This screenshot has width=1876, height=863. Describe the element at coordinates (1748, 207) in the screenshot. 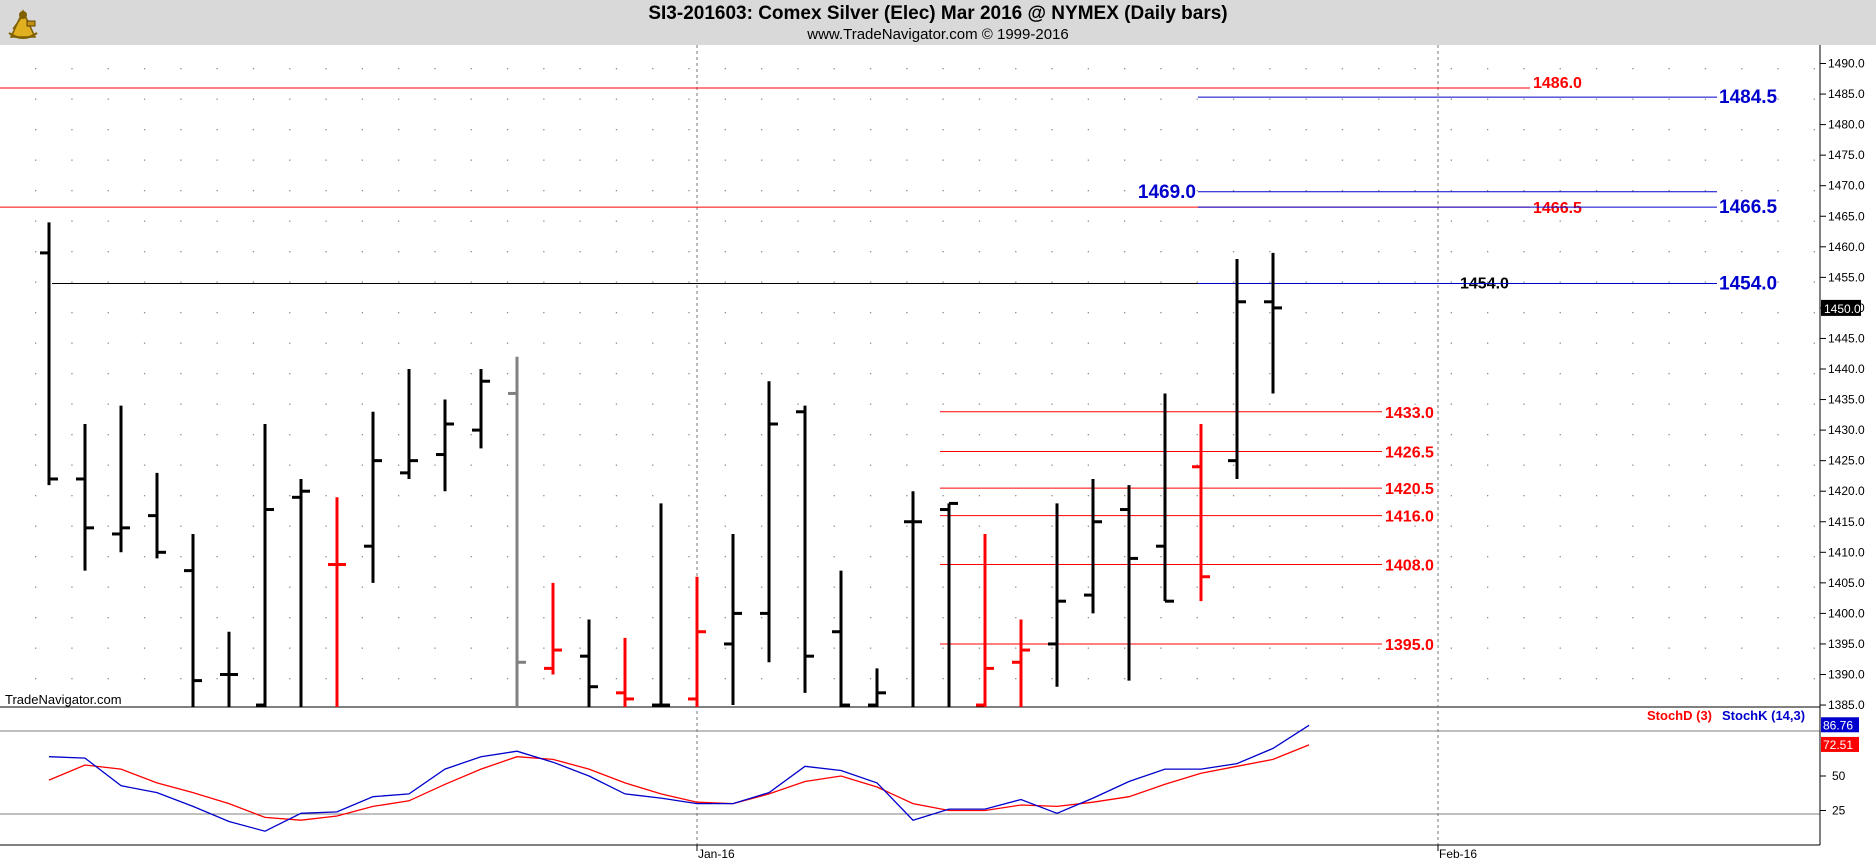

I see `level-label-1466.5: 1466.5` at that location.